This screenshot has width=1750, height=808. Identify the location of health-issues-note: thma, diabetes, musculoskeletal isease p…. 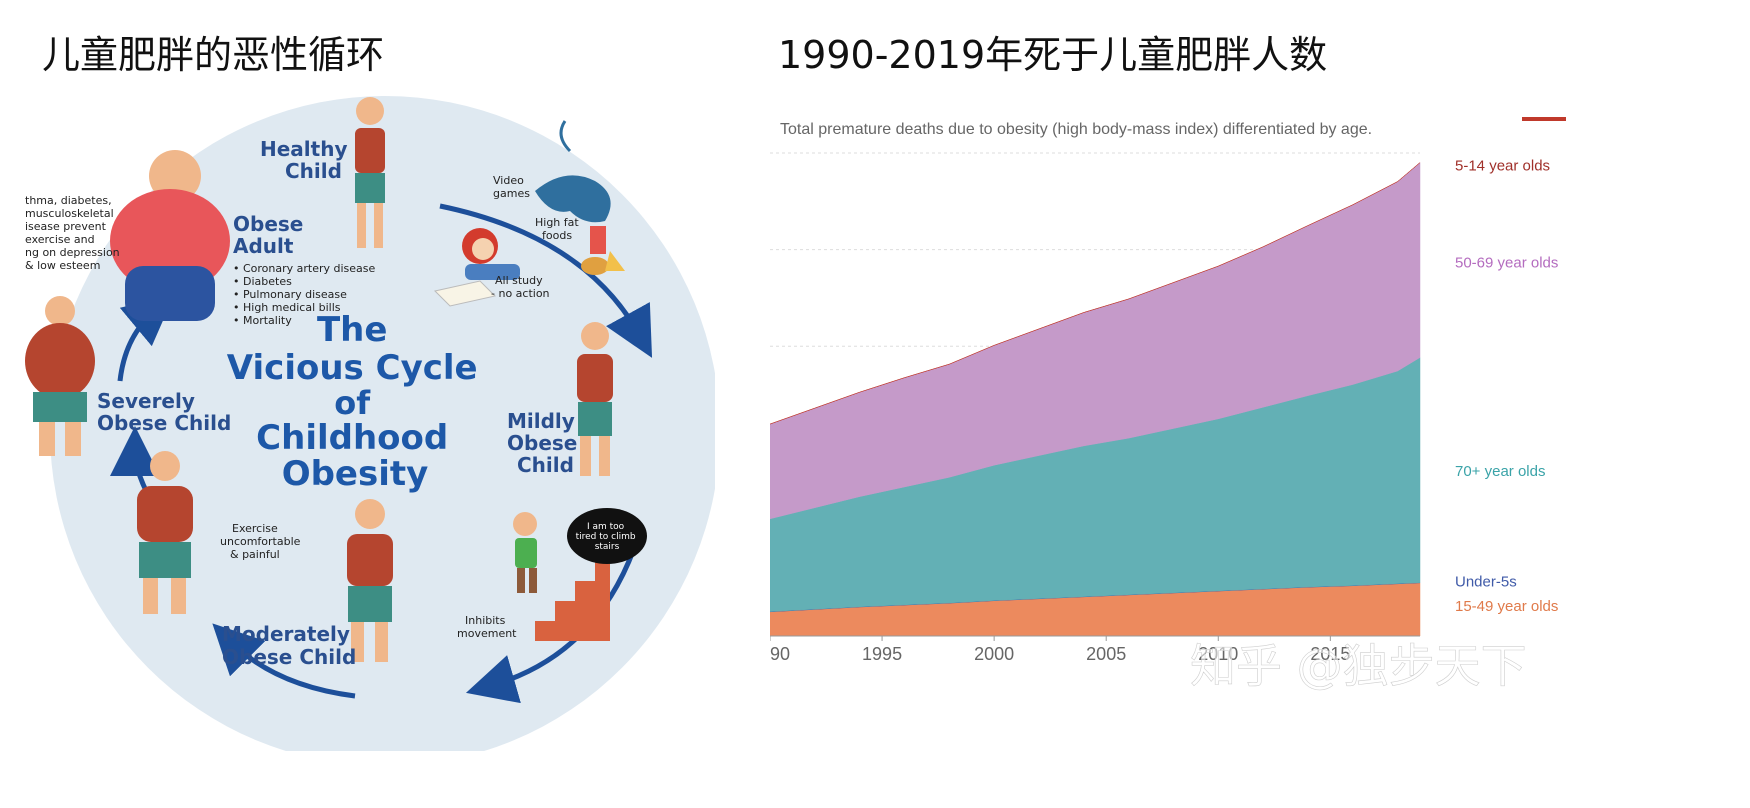
(74, 233).